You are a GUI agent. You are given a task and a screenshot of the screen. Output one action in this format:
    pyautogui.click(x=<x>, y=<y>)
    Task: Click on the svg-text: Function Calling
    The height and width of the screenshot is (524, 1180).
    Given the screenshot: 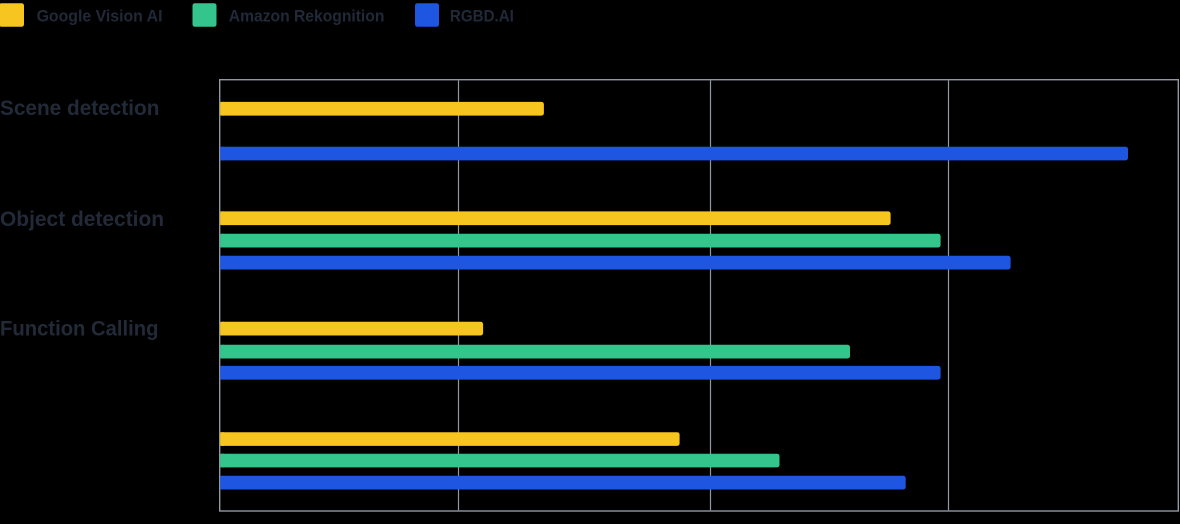 What is the action you would take?
    pyautogui.click(x=79, y=328)
    